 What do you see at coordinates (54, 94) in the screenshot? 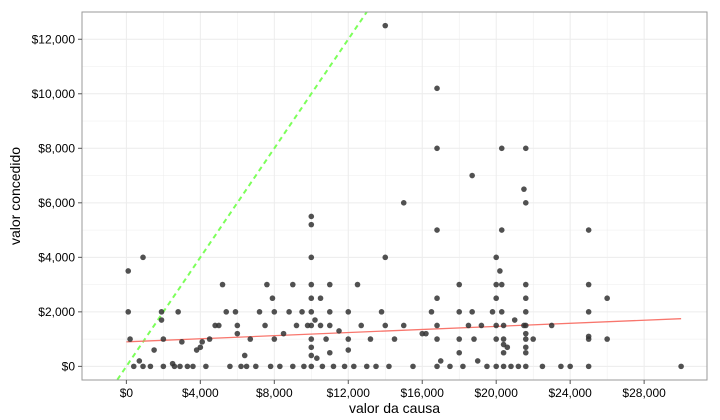
I see `y-tick-label: $10,000` at bounding box center [54, 94].